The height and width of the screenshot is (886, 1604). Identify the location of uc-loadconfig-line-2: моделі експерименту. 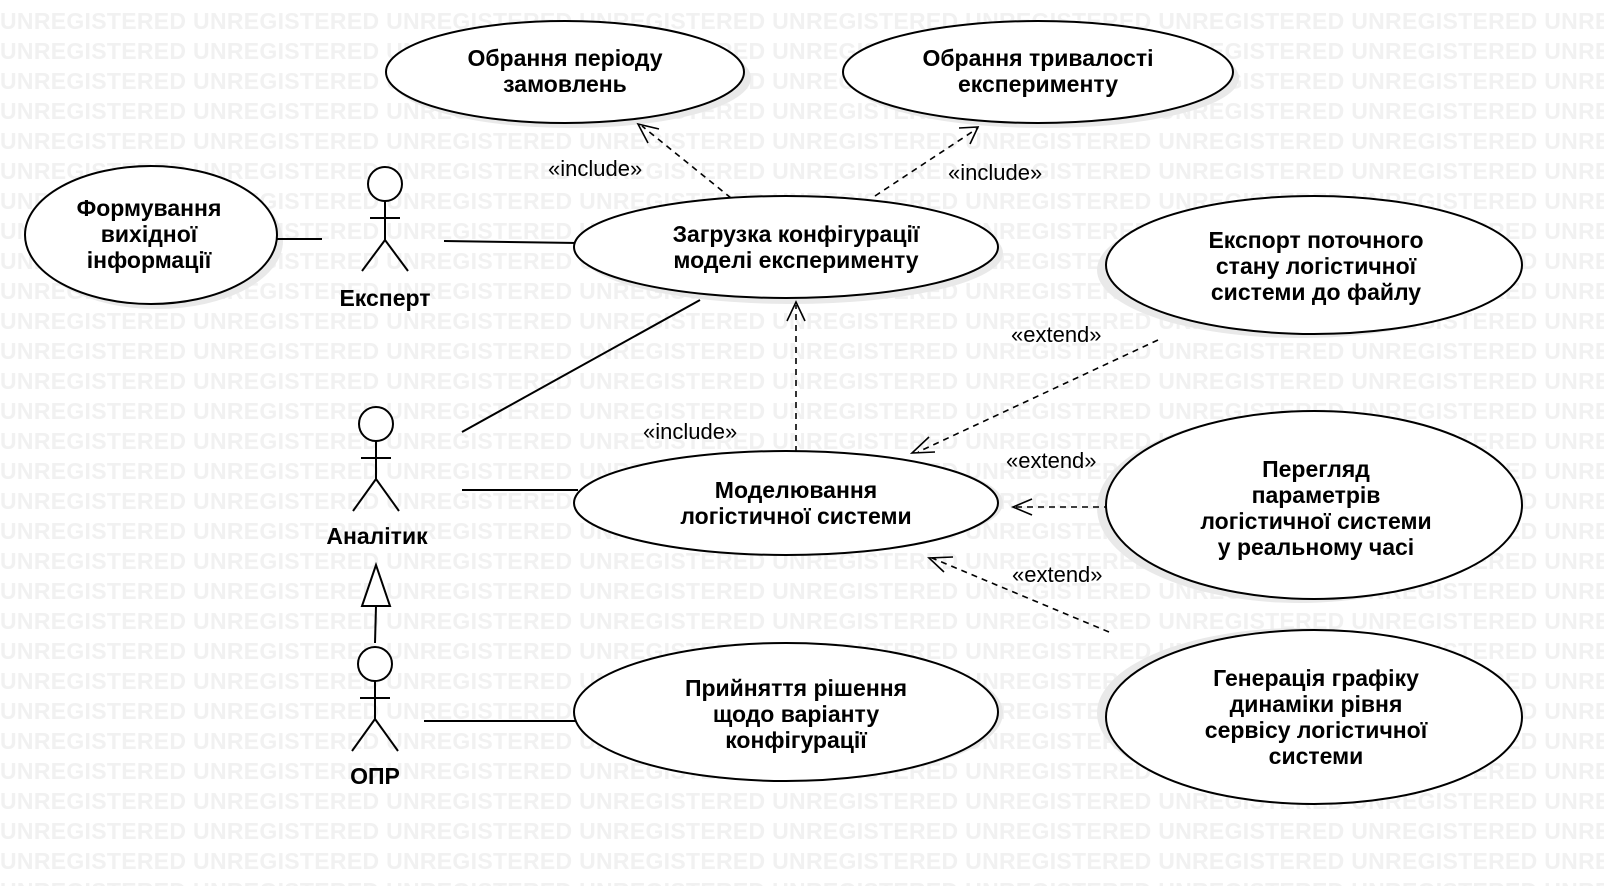
(795, 260).